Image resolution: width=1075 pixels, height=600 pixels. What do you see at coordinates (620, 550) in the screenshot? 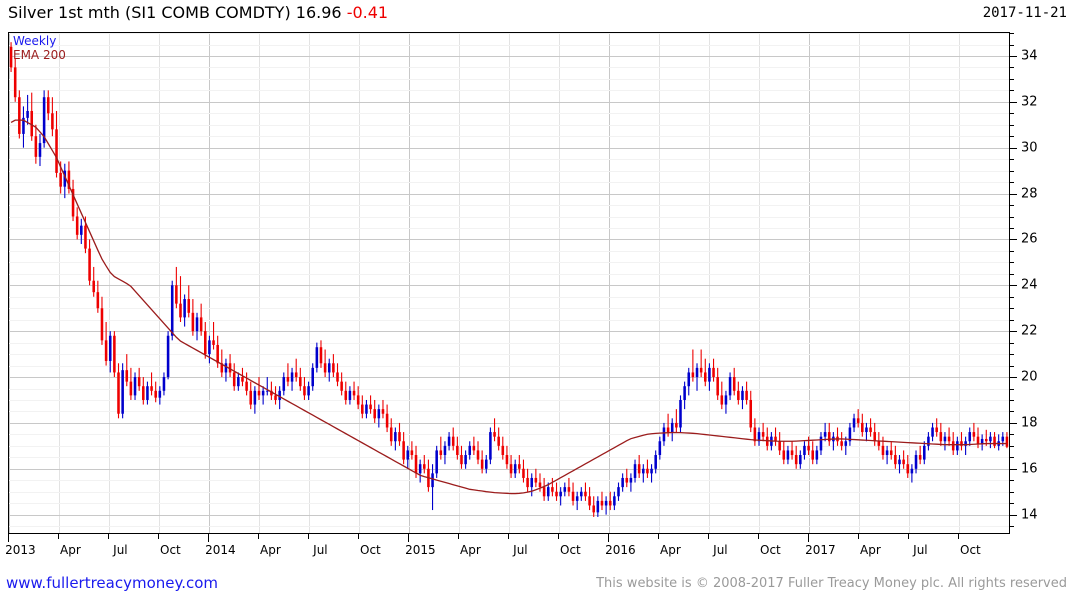
I see `x-axis-label: 2016` at bounding box center [620, 550].